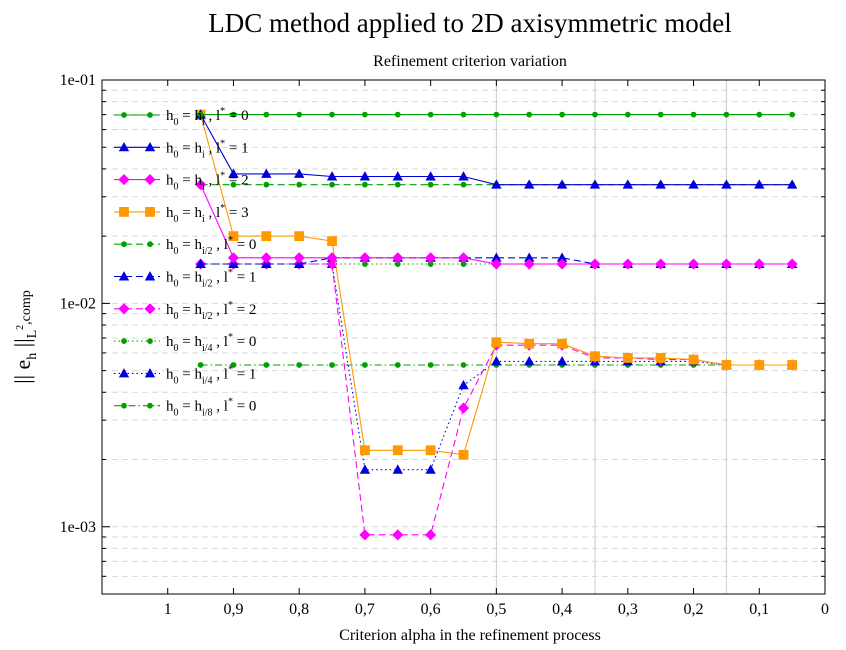 This screenshot has height=650, width=846. Describe the element at coordinates (22, 345) in the screenshot. I see `y-axis-label-mid: ||` at that location.